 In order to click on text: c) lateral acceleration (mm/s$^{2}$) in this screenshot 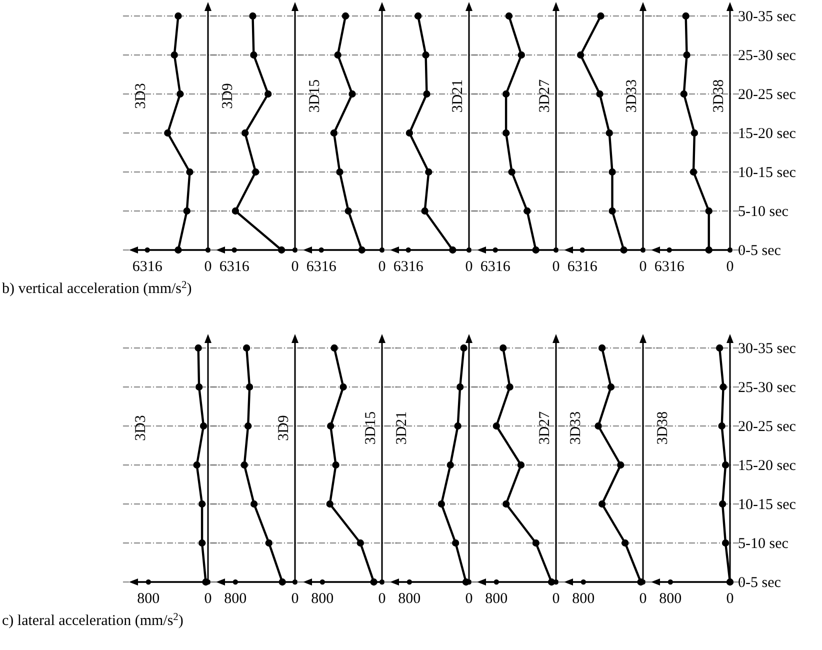, I will do `click(93, 620)`.